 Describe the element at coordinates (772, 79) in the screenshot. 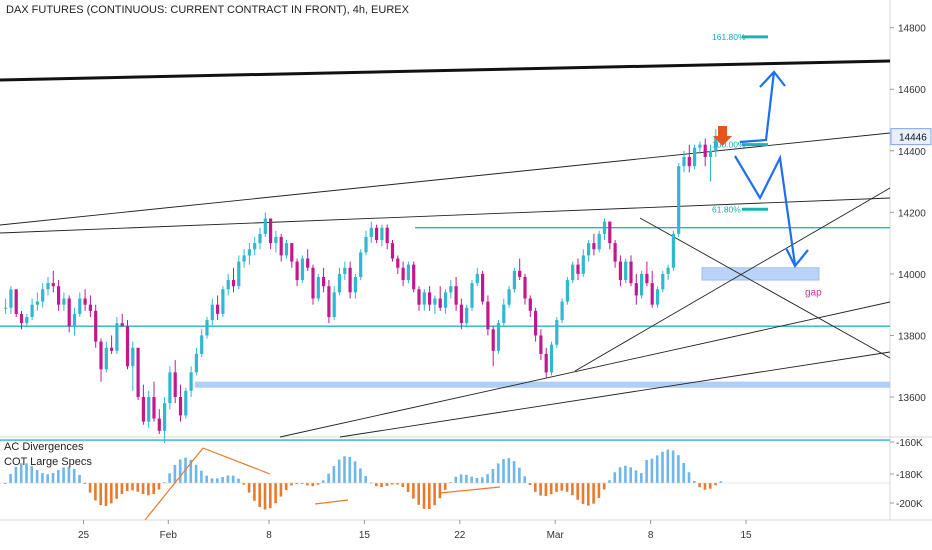

I see `projection-arrowhead-up` at that location.